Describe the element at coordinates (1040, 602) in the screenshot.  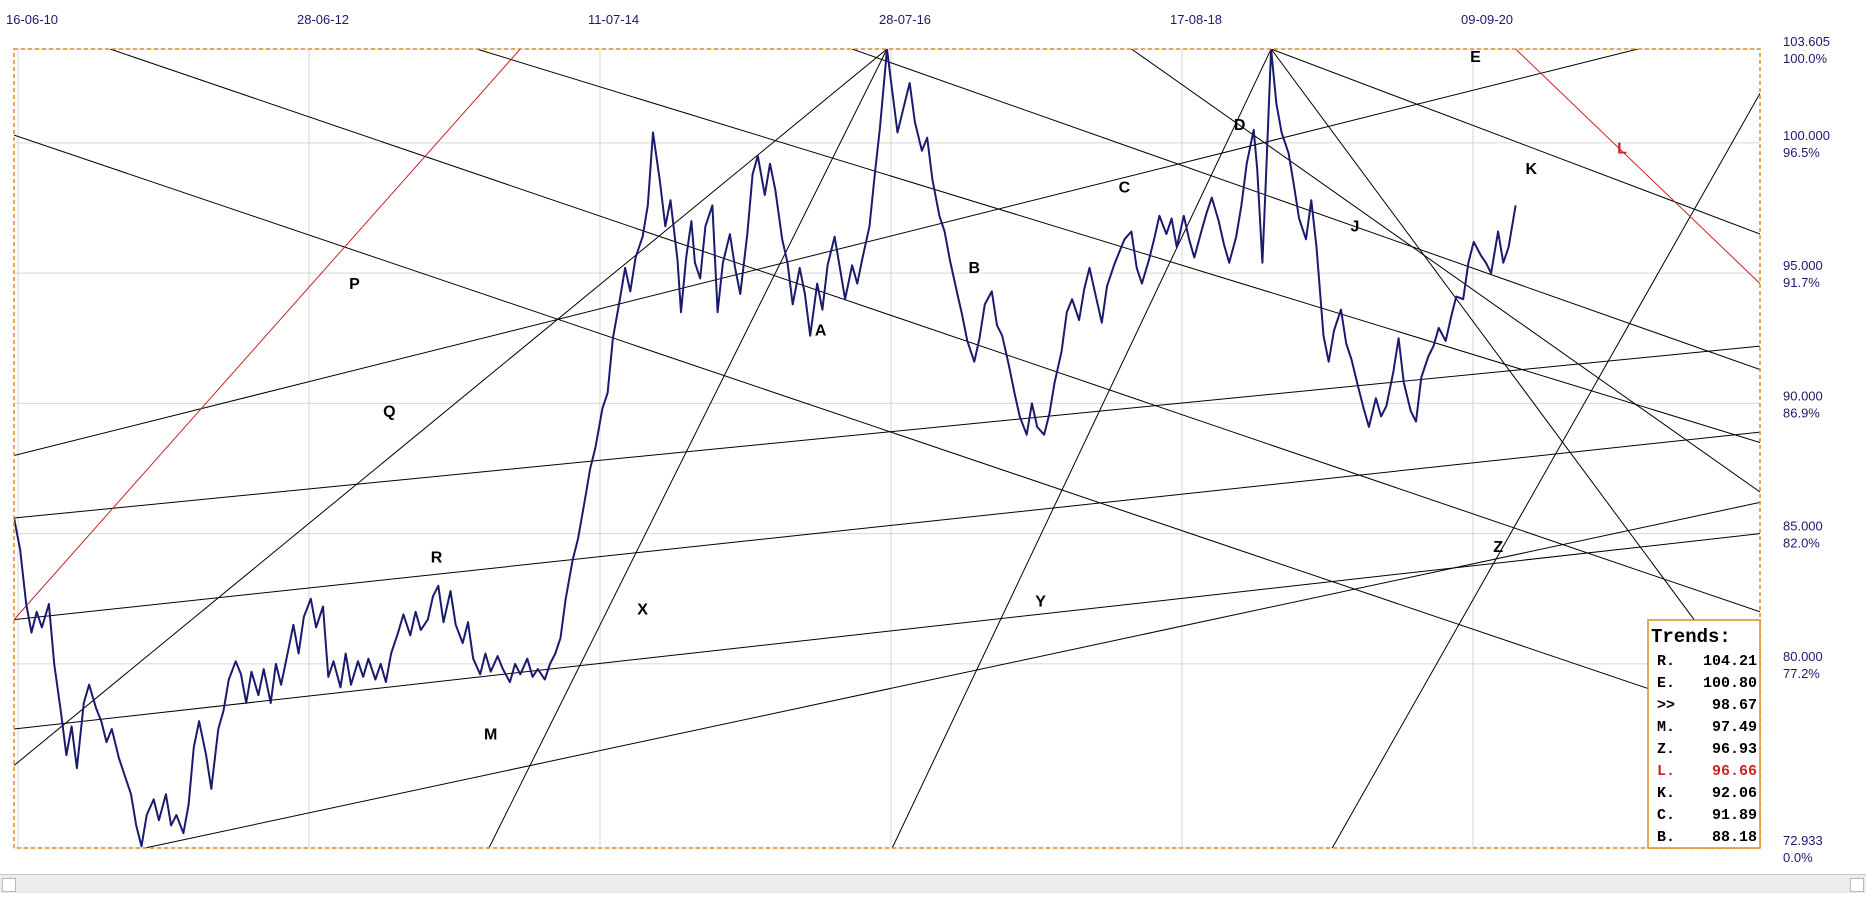
I see `trendline-label: Y` at that location.